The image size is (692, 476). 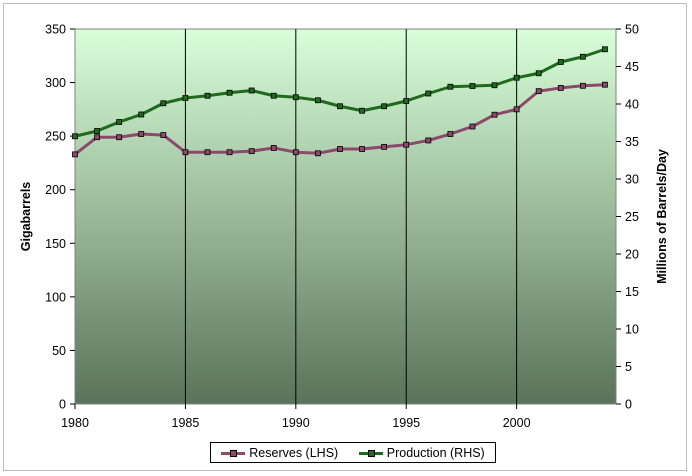 I want to click on y-right-tick-label: 20, so click(x=632, y=255).